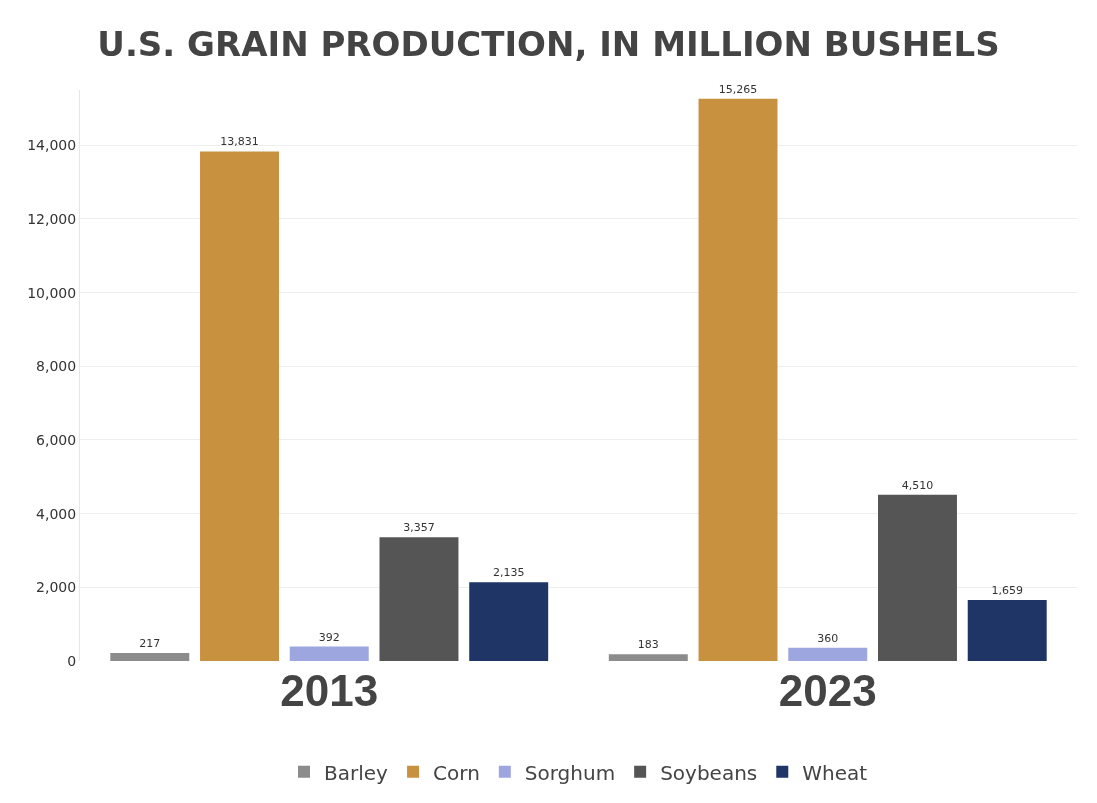 The image size is (1097, 803). I want to click on legend-label: Sorghum, so click(570, 772).